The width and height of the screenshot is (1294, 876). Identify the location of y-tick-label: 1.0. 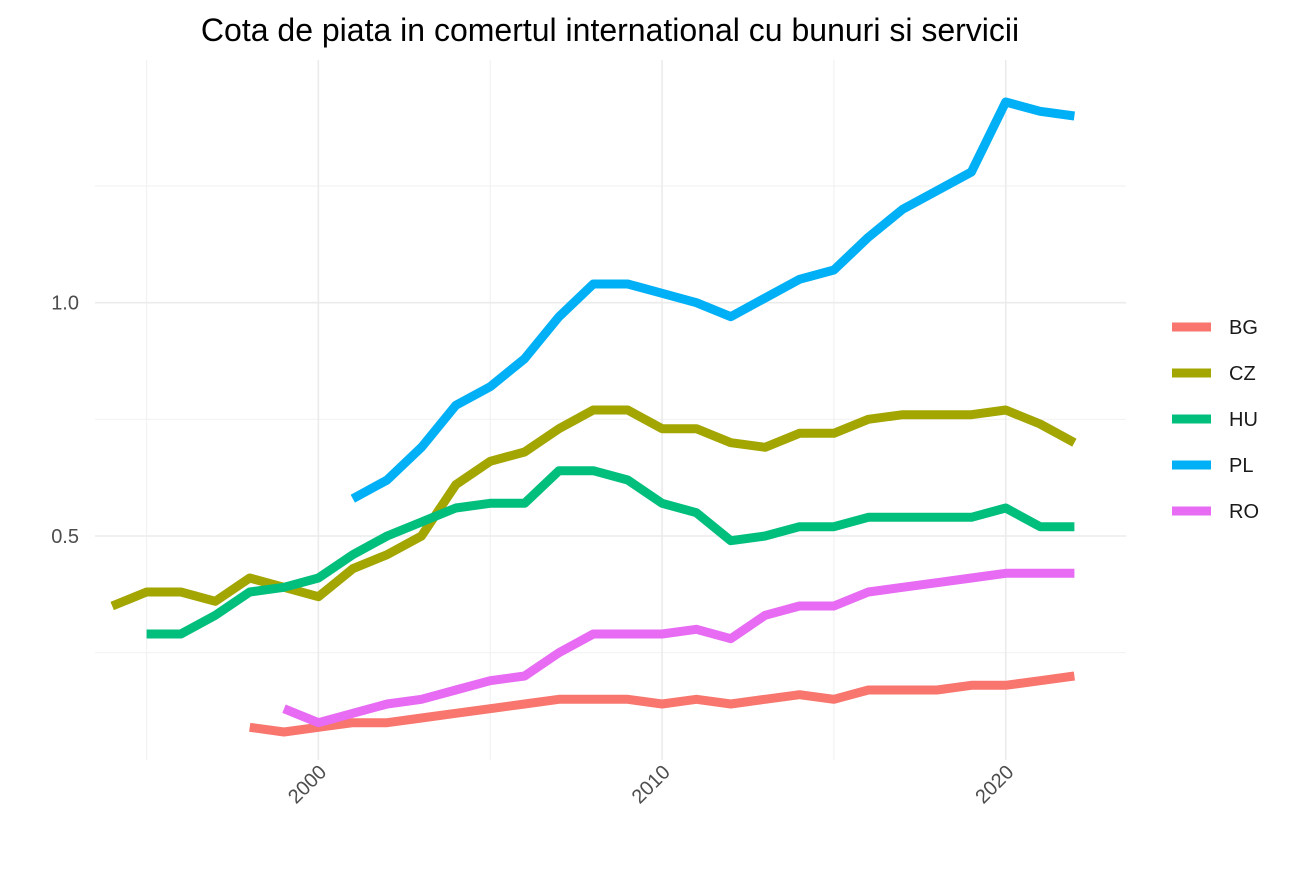
(65, 304).